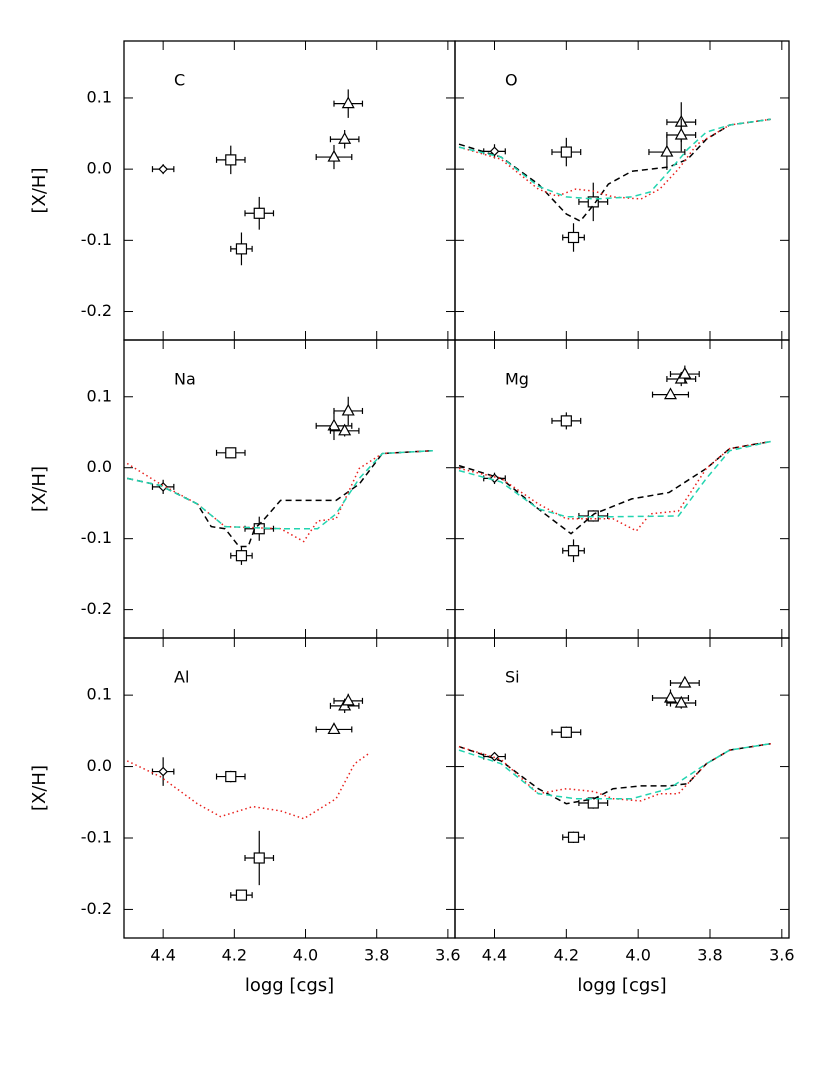 The width and height of the screenshot is (830, 1068). What do you see at coordinates (517, 379) in the screenshot?
I see `panel-label: Mg` at bounding box center [517, 379].